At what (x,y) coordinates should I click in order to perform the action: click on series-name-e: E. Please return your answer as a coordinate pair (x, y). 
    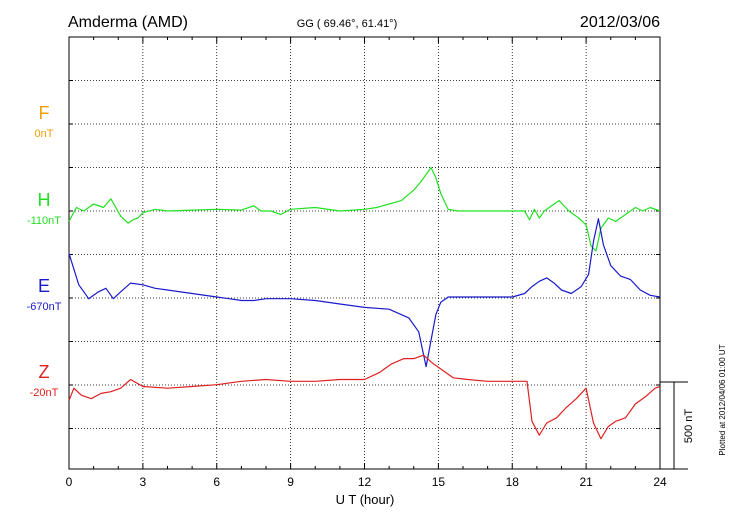
    Looking at the image, I should click on (44, 286).